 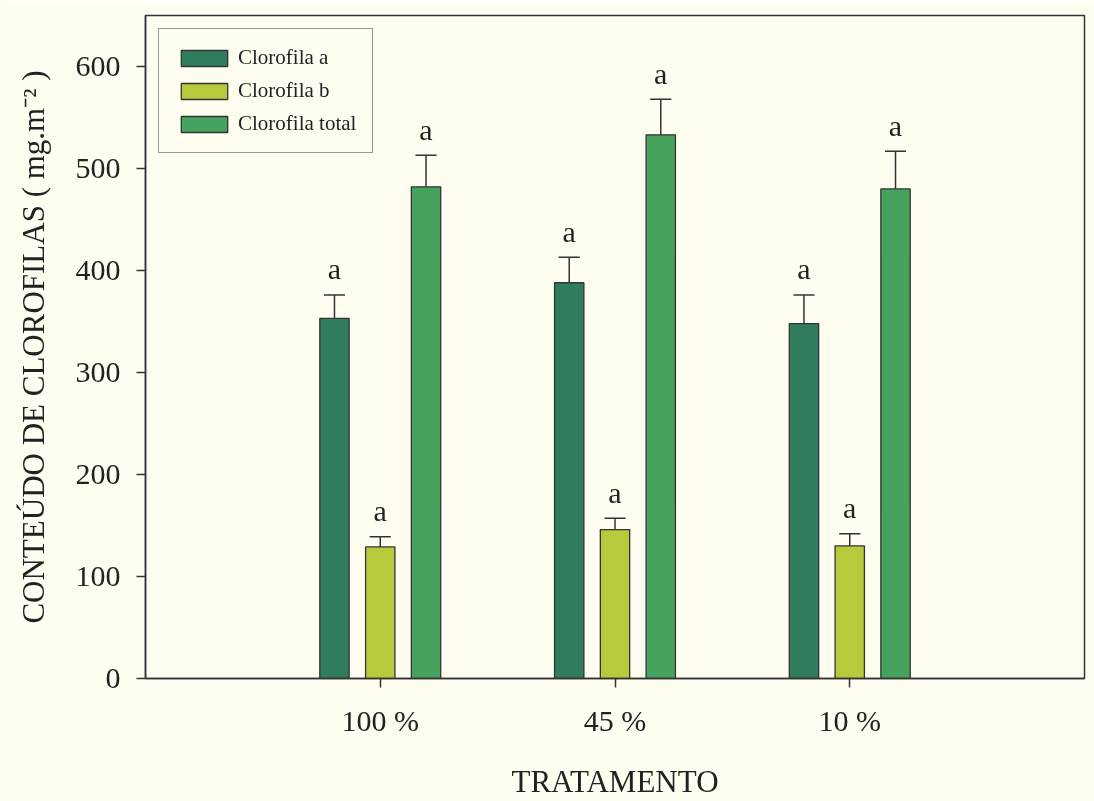 I want to click on y-axis-title: CONTEÚDO DE CLOROFILAS ( mg.m⁻² ), so click(x=33, y=347).